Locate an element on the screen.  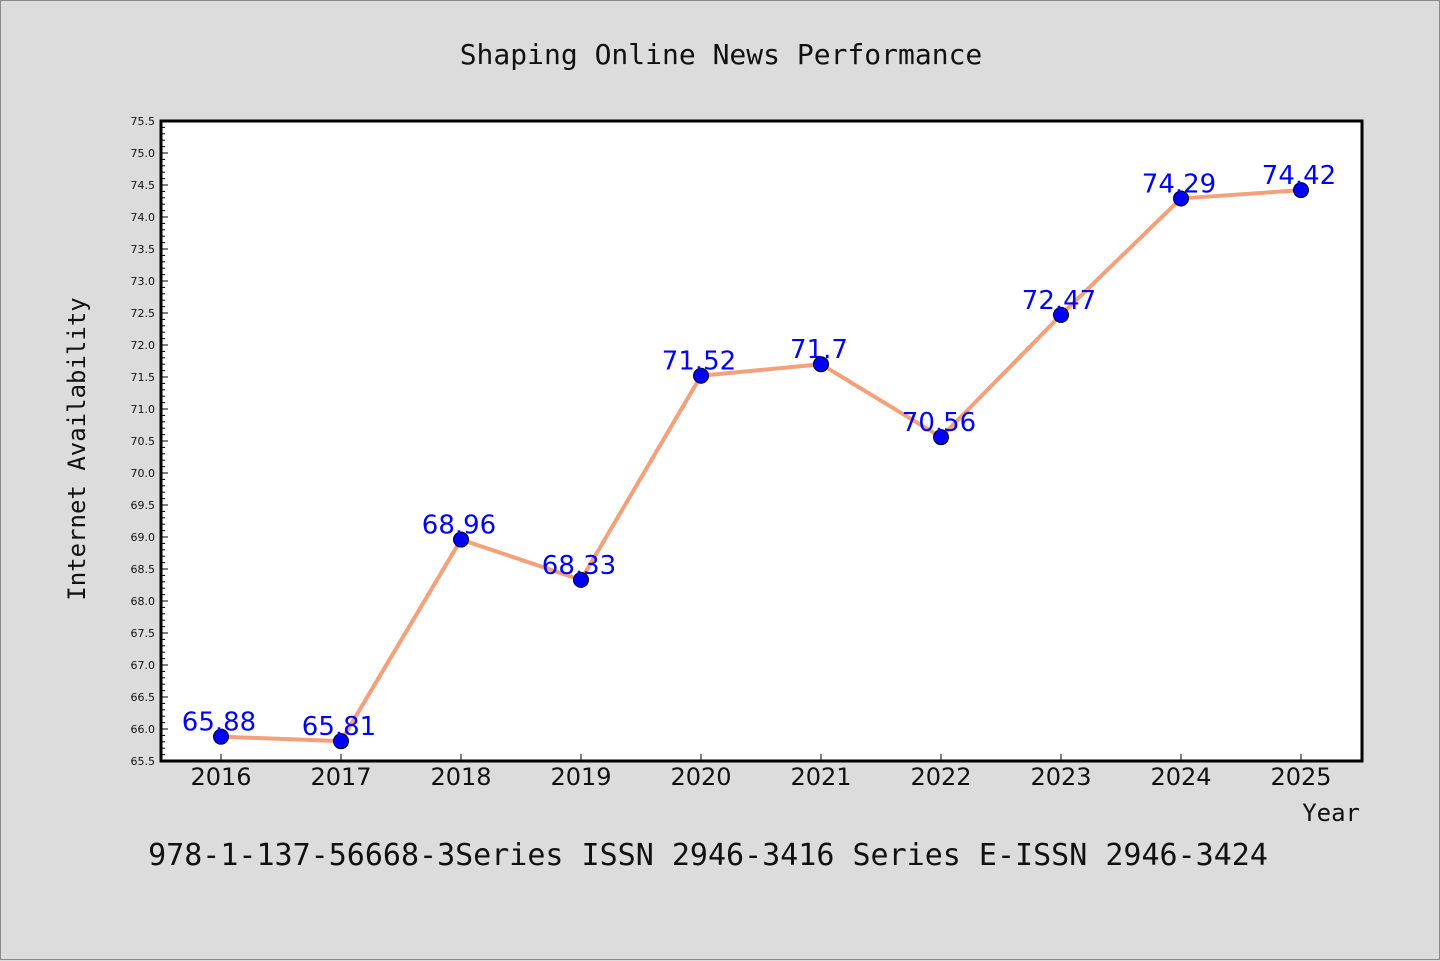
data-label: 72.47 is located at coordinates (1059, 301).